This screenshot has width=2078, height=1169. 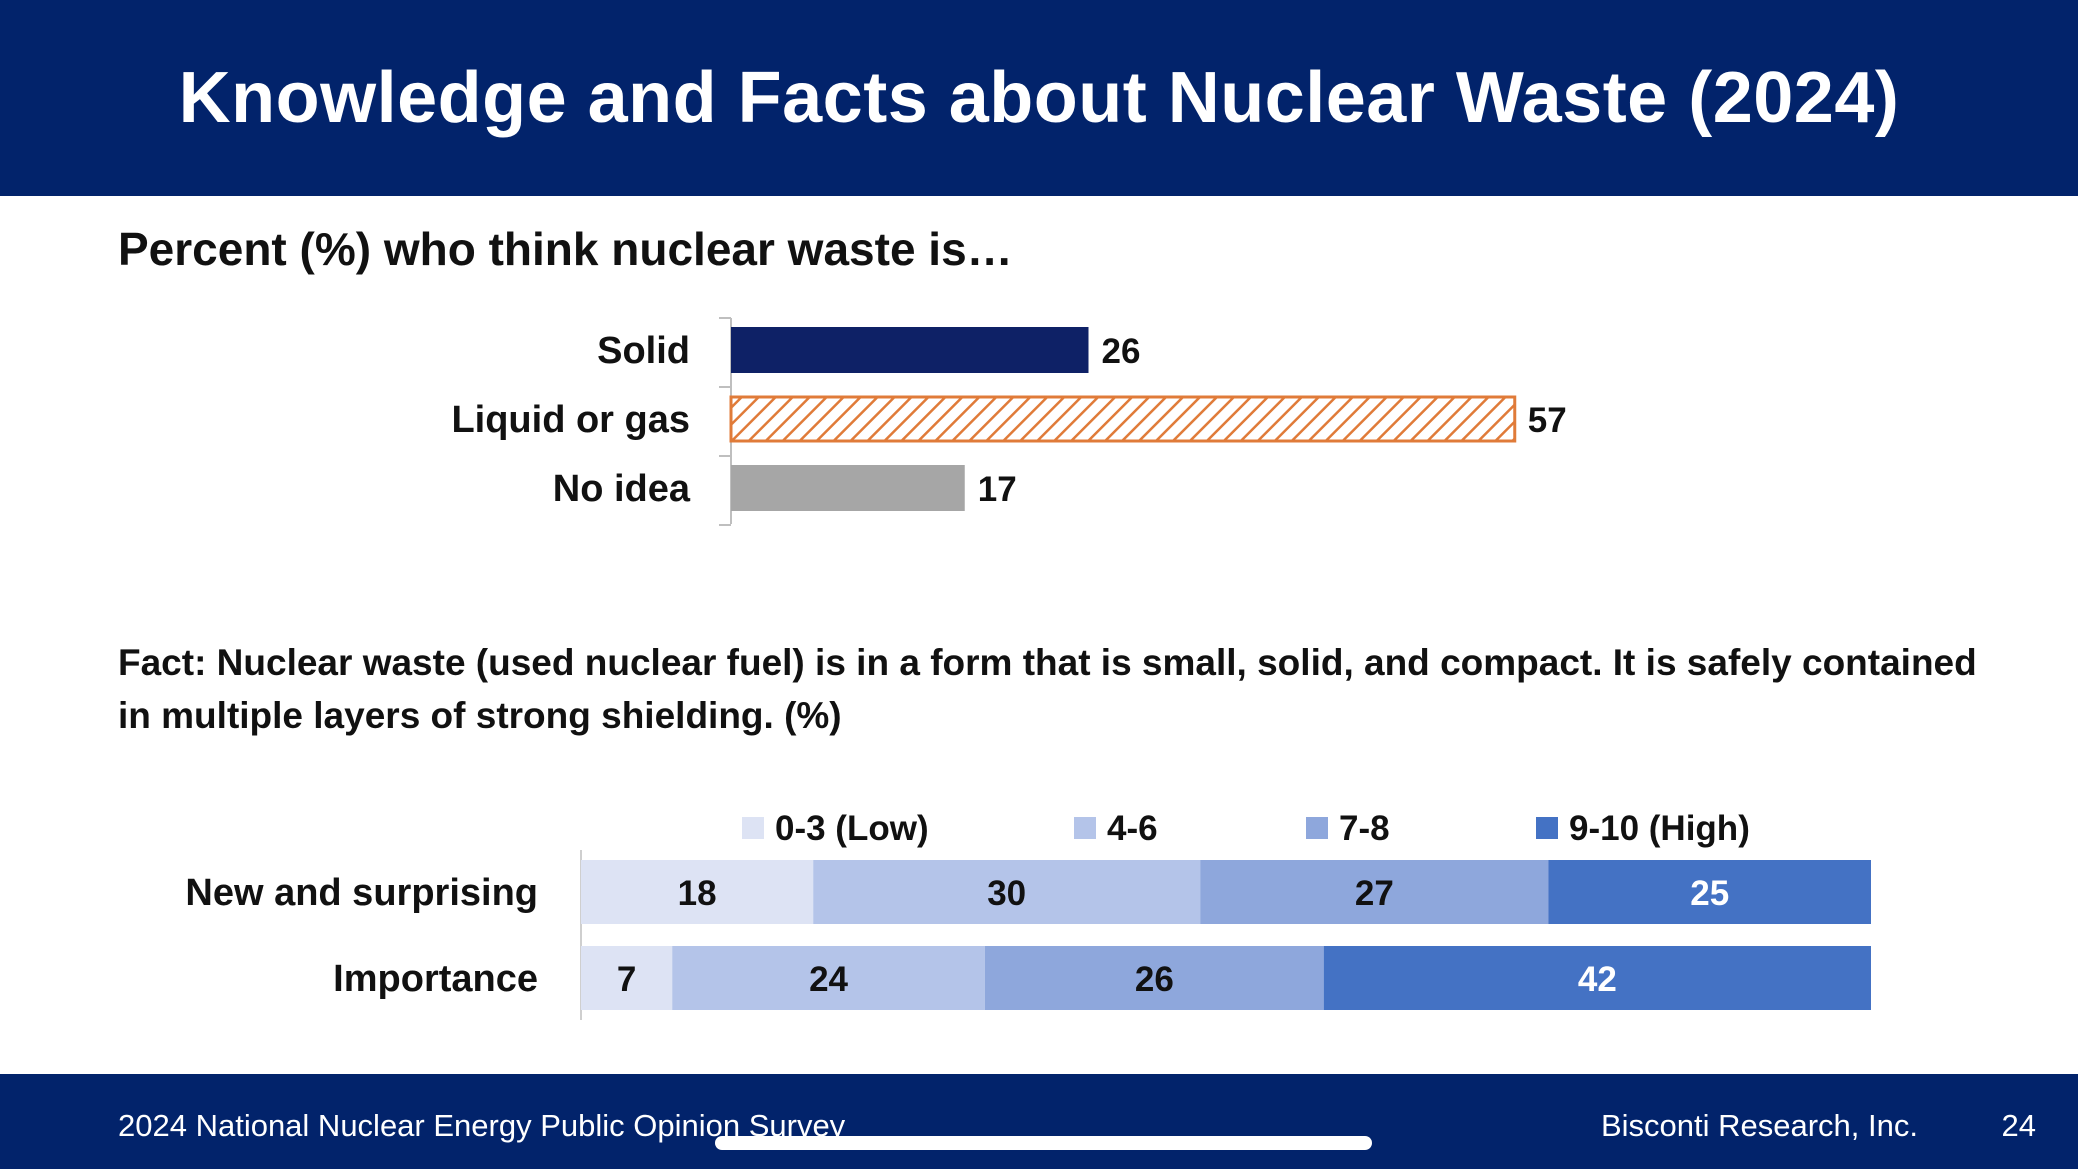 I want to click on data-label-new-and-surprising-0-3-low: 18, so click(x=697, y=893).